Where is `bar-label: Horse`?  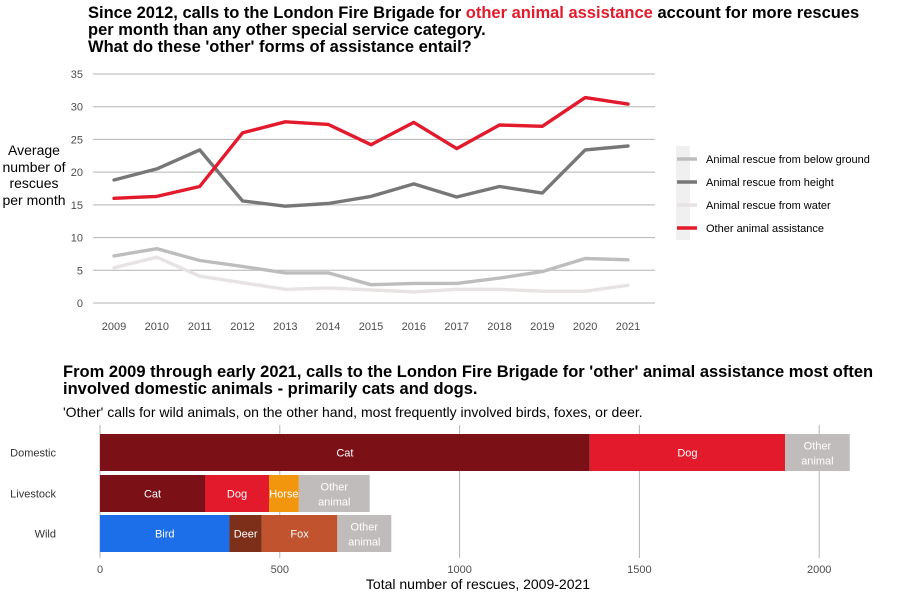
bar-label: Horse is located at coordinates (283, 495).